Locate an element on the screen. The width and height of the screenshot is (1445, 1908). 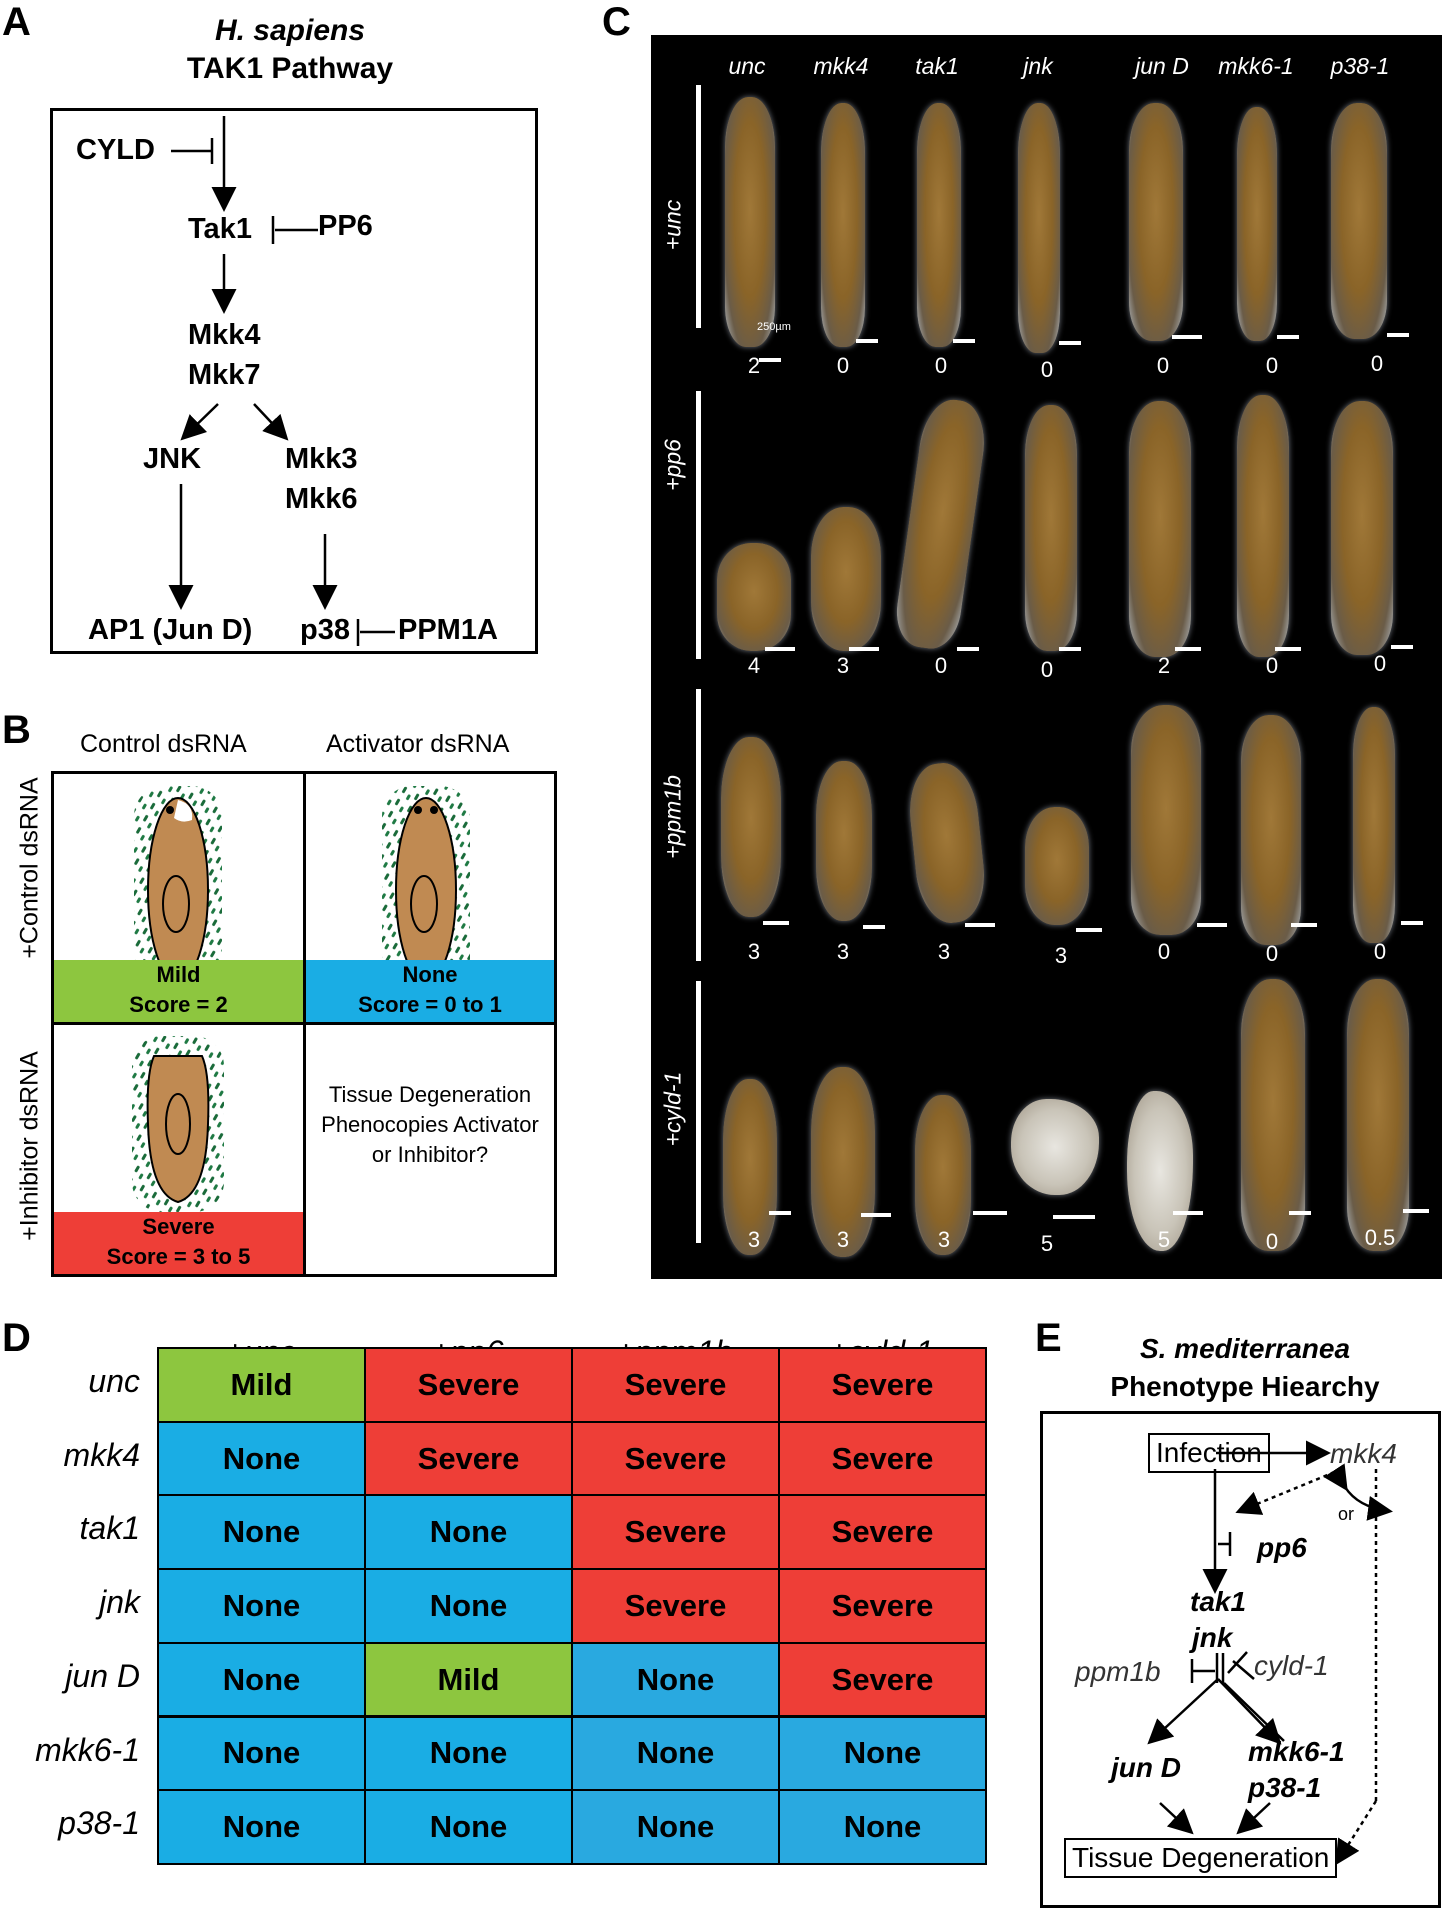
e-node-tissue-degeneration: Tissue Degeneration is located at coordinates (1201, 1858).